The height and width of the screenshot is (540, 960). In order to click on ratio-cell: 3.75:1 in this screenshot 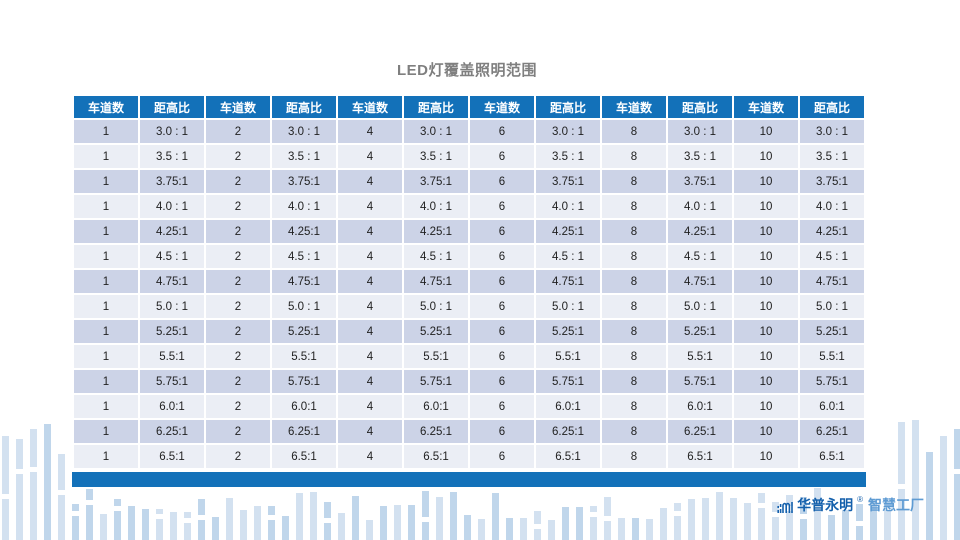, I will do `click(172, 181)`.